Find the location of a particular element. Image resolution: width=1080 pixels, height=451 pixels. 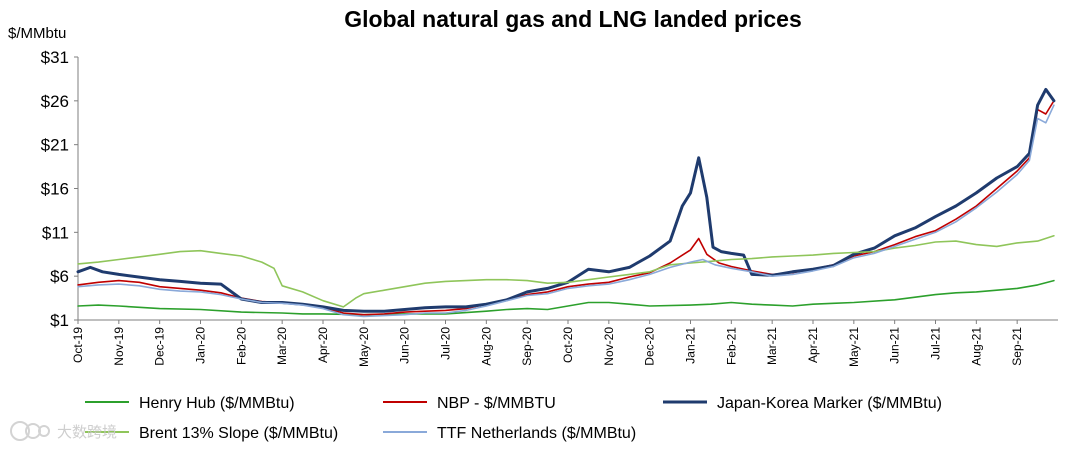

x-tick-label: Oct-19 is located at coordinates (78, 345).